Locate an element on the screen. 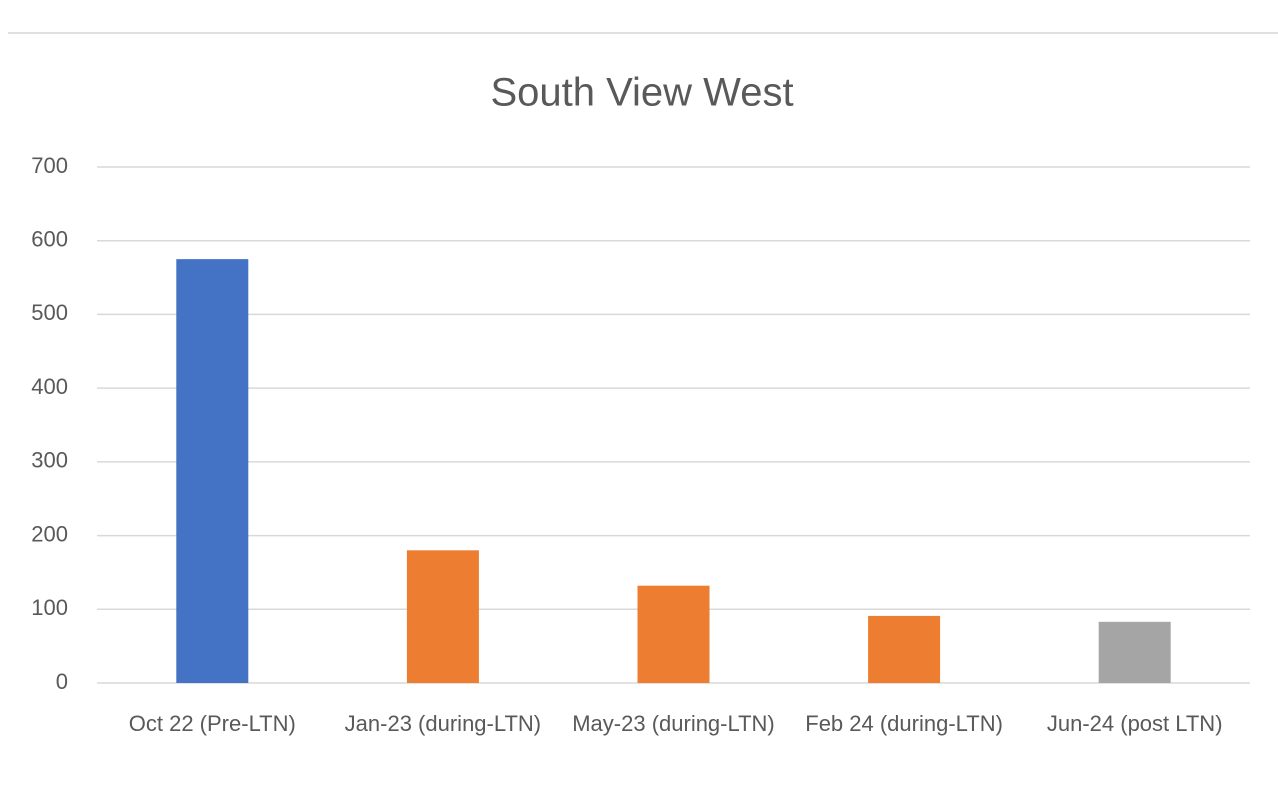 This screenshot has width=1278, height=795. y-tick-label: 100 is located at coordinates (49, 607).